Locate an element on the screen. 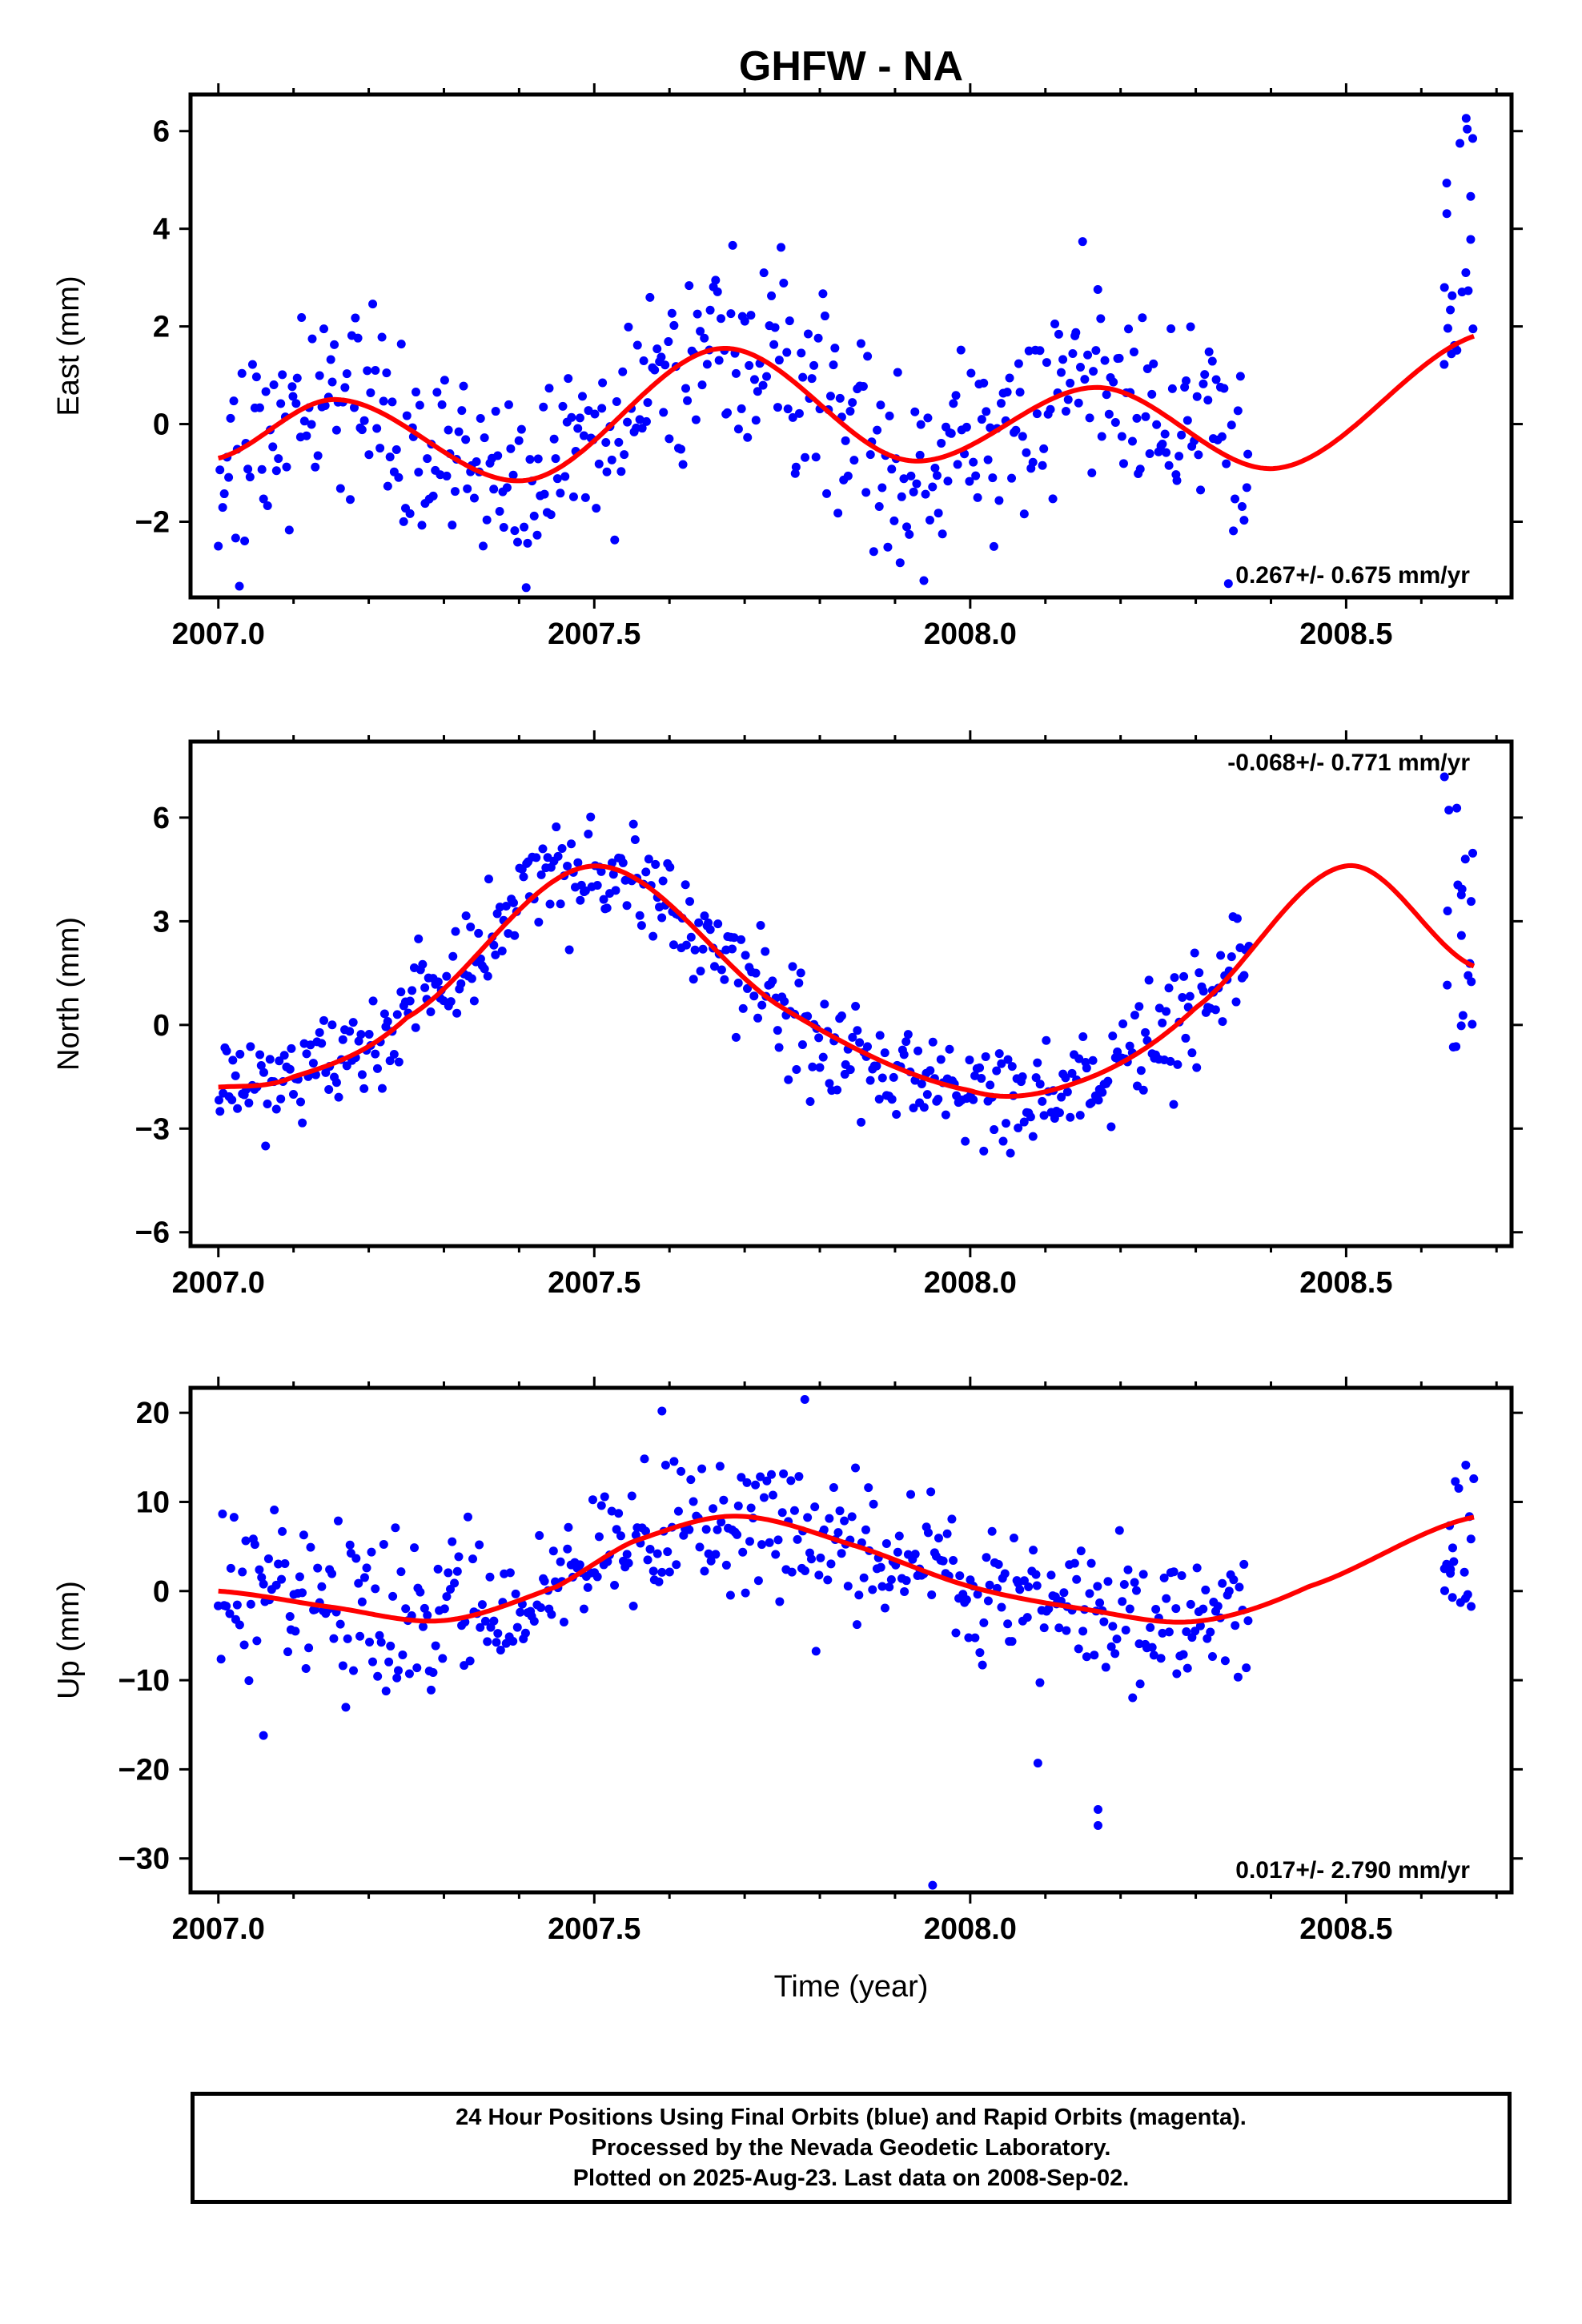  y-tick-label: 6 is located at coordinates (161, 132).